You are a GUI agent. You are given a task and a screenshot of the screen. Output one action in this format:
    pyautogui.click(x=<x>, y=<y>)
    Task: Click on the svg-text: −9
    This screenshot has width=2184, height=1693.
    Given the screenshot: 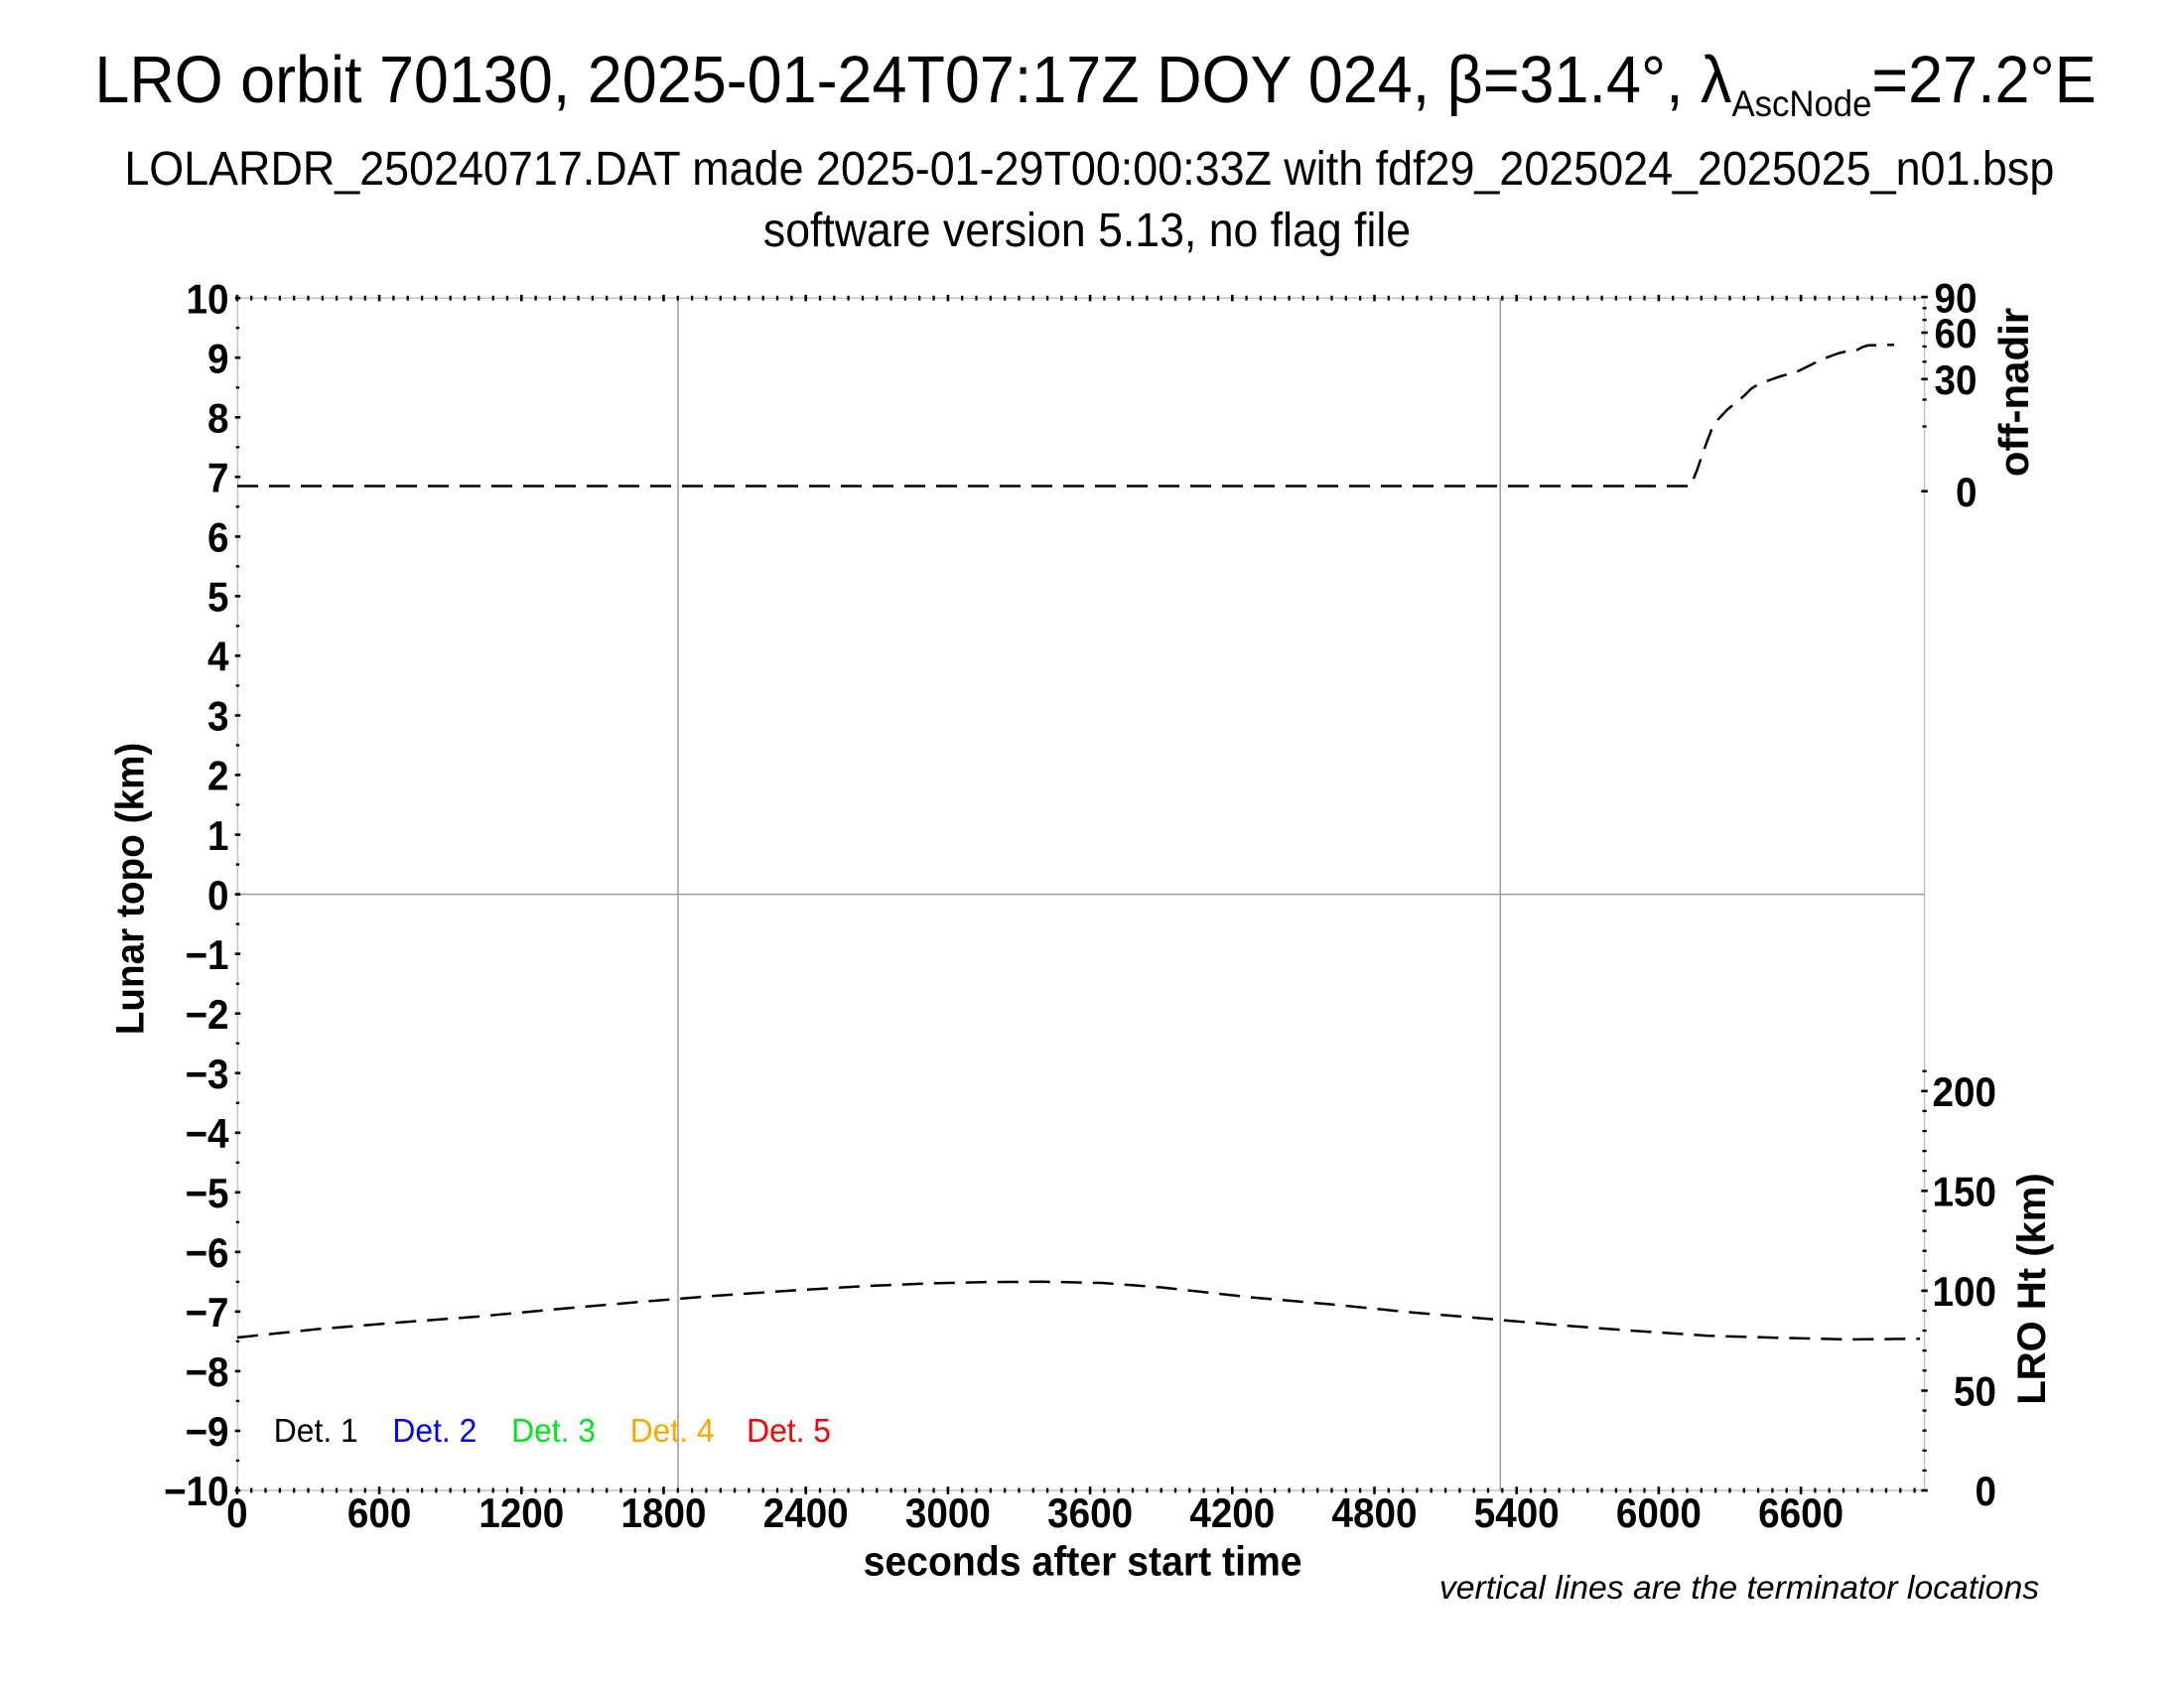 What is the action you would take?
    pyautogui.click(x=206, y=1432)
    